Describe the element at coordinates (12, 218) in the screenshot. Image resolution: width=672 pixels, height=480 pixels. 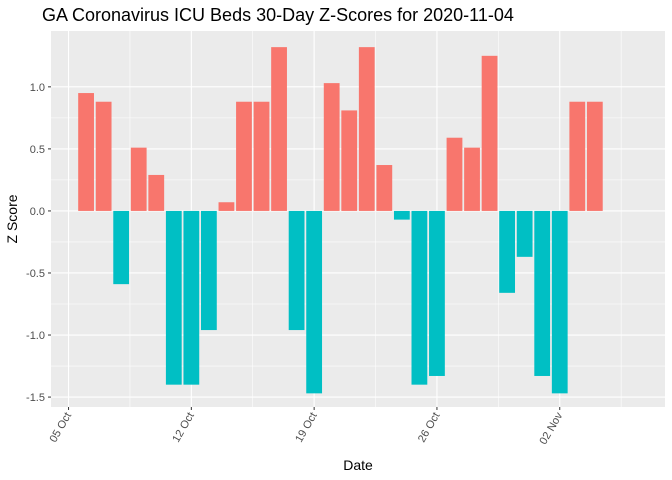
I see `y-axis-title: Z Score` at that location.